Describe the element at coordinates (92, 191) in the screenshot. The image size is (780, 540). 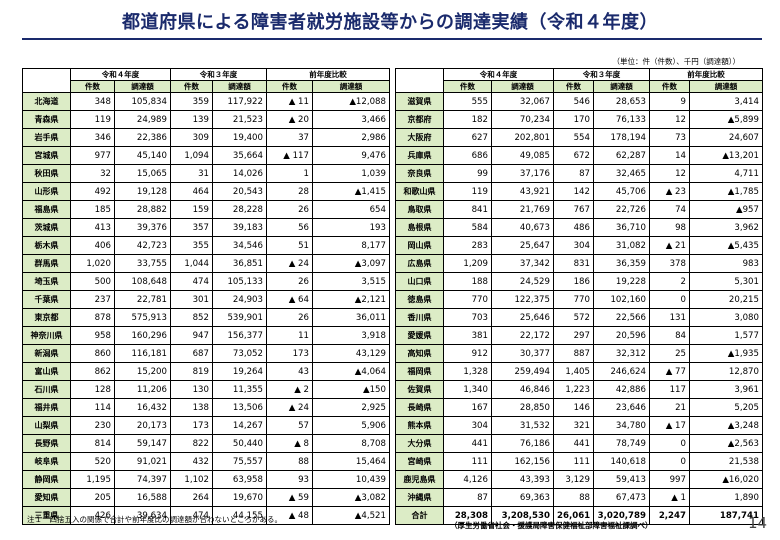
I see `fy4-count-cell: 492` at that location.